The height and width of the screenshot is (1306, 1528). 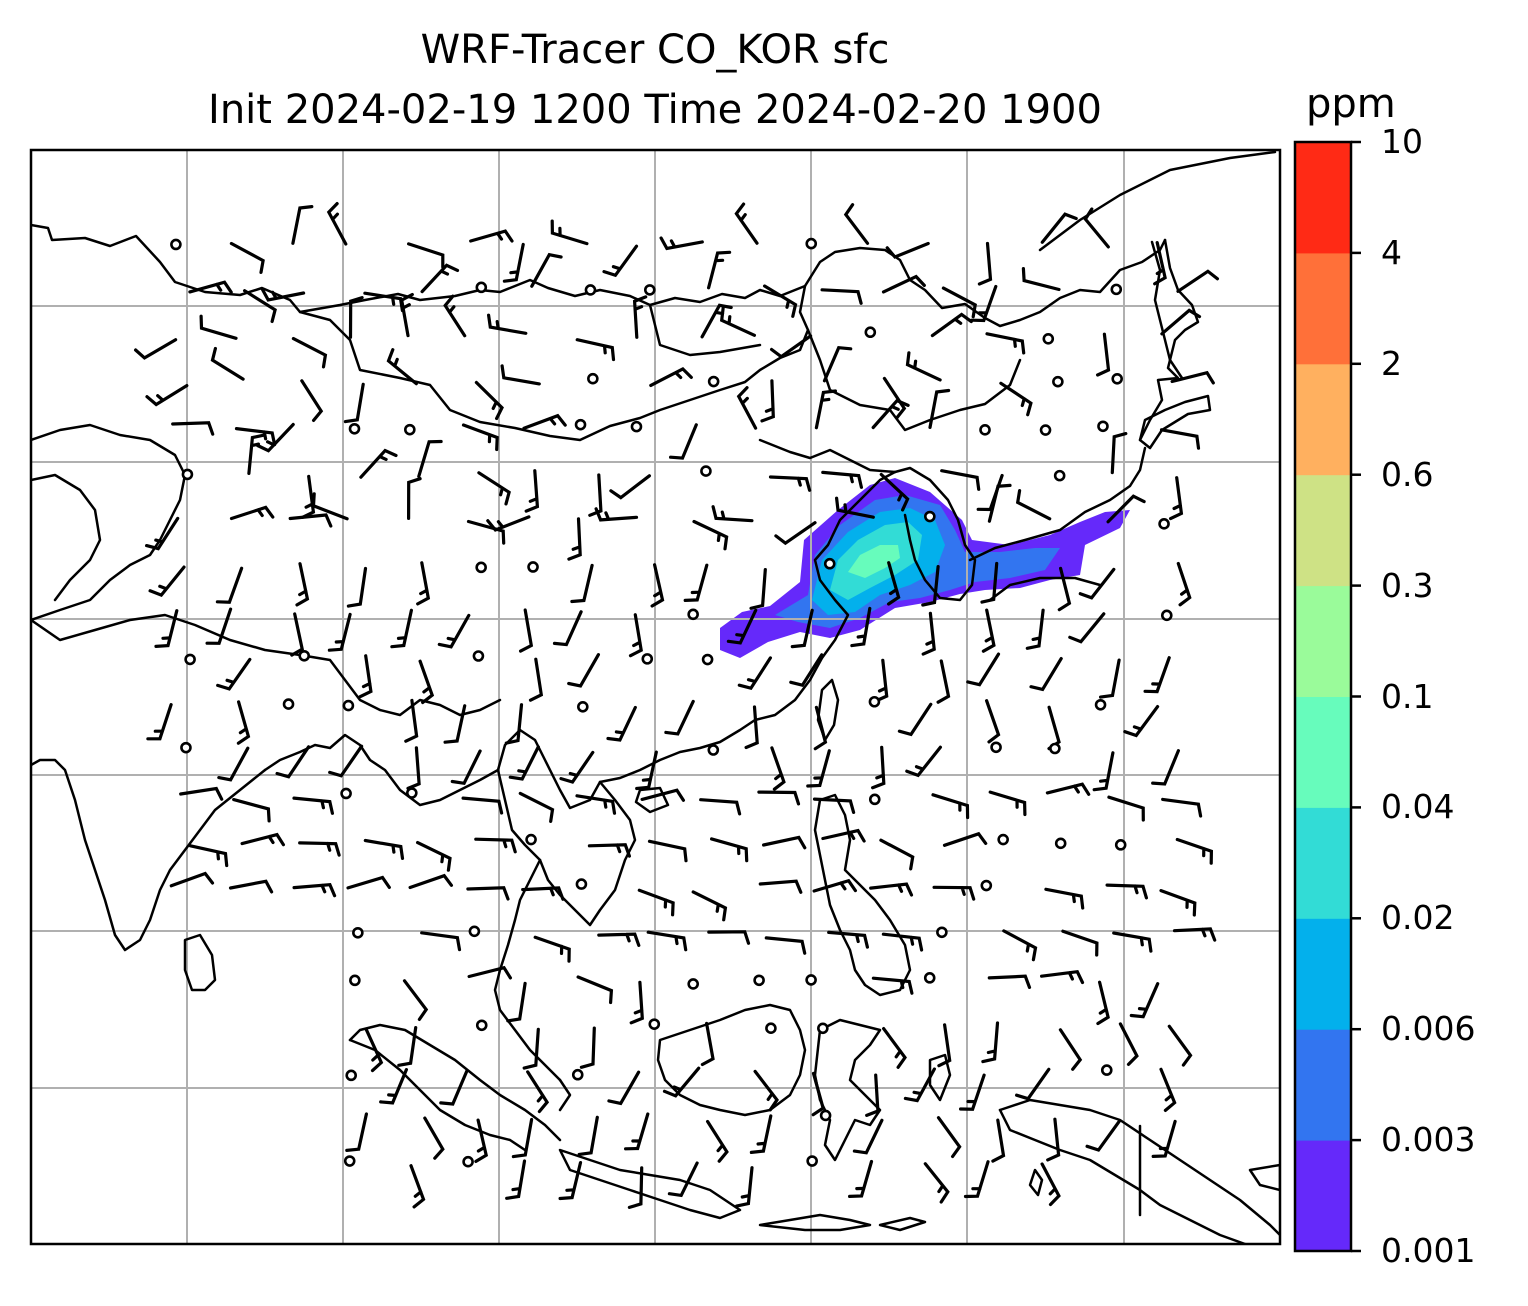 What do you see at coordinates (1428, 1250) in the screenshot?
I see `colorbar-tick-label: 0.001` at bounding box center [1428, 1250].